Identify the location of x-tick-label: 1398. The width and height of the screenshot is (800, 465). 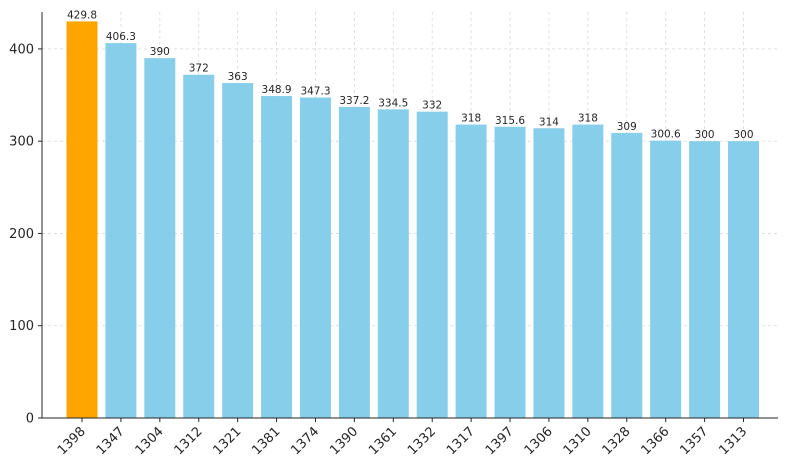
(72, 441).